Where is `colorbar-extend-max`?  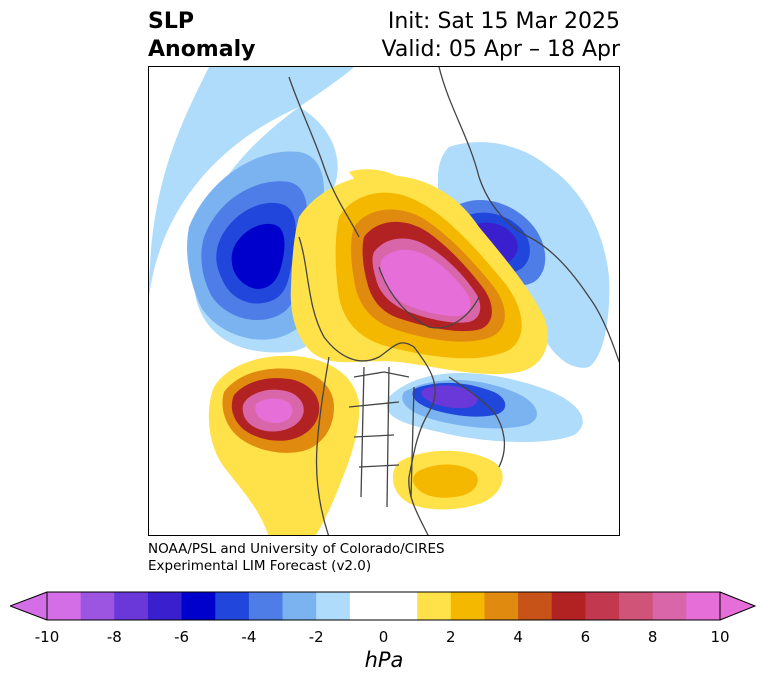
colorbar-extend-max is located at coordinates (737, 606).